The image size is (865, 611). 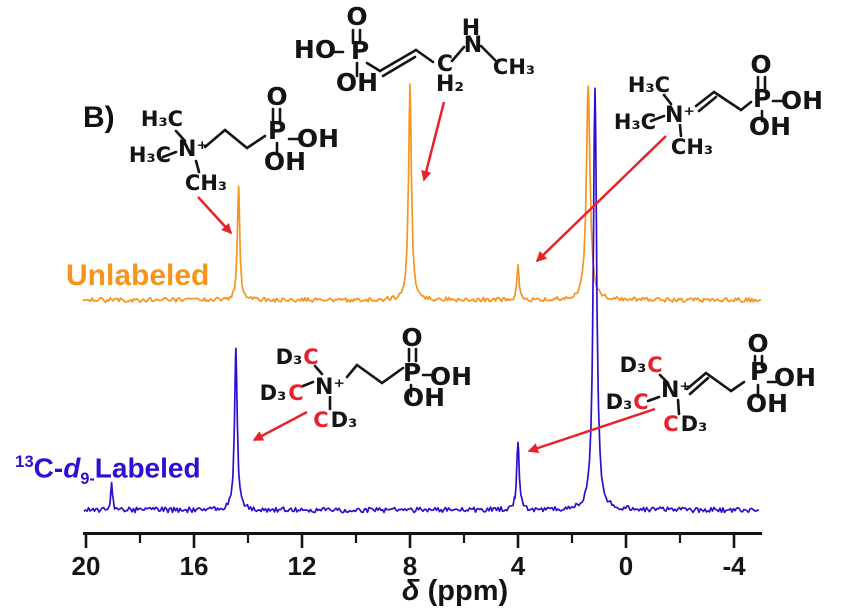 What do you see at coordinates (315, 49) in the screenshot?
I see `atom-label: HO` at bounding box center [315, 49].